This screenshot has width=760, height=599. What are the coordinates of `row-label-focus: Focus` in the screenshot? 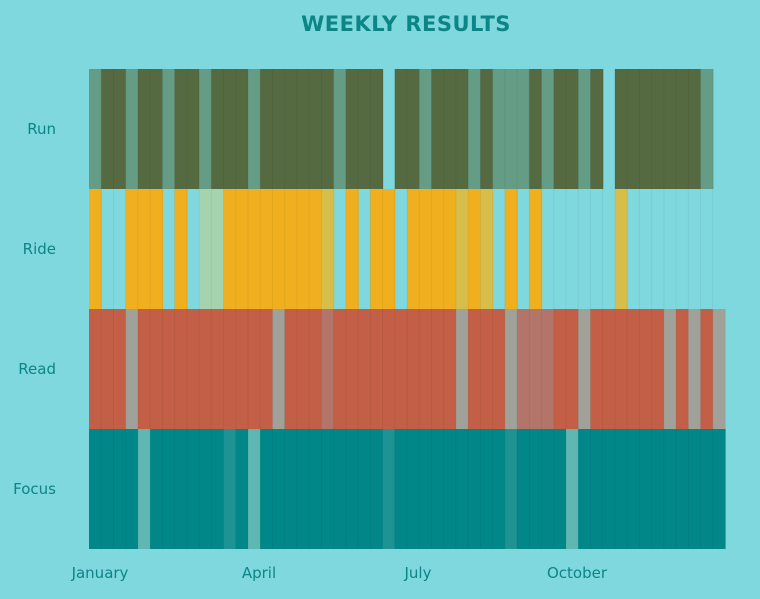 It's located at (34, 489).